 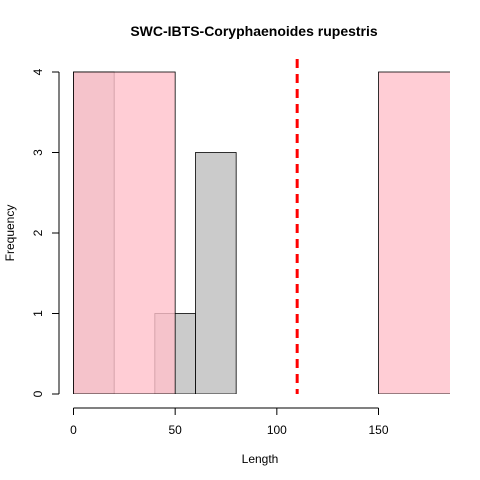 What do you see at coordinates (175, 430) in the screenshot?
I see `x-tick-label: 50` at bounding box center [175, 430].